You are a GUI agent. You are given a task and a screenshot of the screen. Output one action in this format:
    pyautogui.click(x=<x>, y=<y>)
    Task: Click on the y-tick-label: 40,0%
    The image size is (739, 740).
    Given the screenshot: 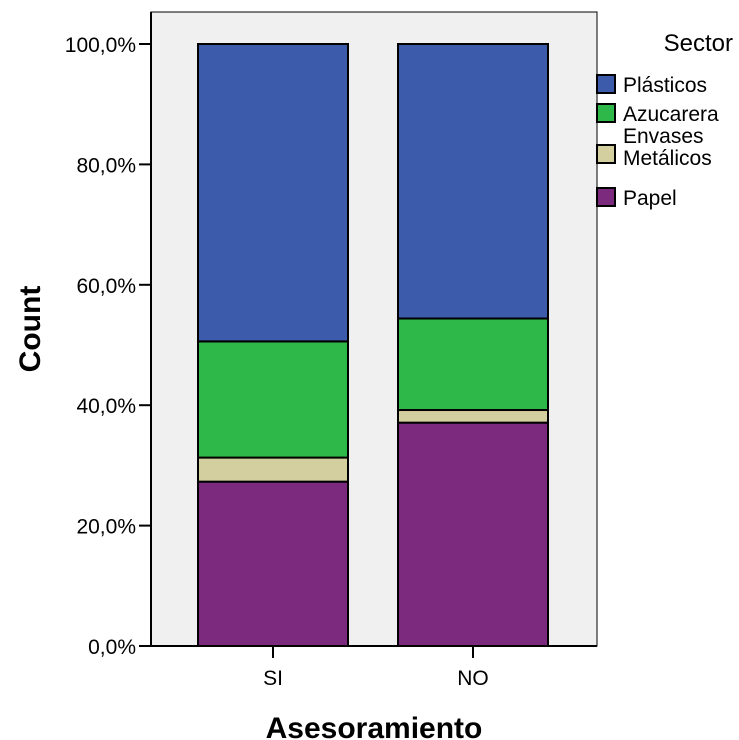 What is the action you would take?
    pyautogui.click(x=106, y=406)
    